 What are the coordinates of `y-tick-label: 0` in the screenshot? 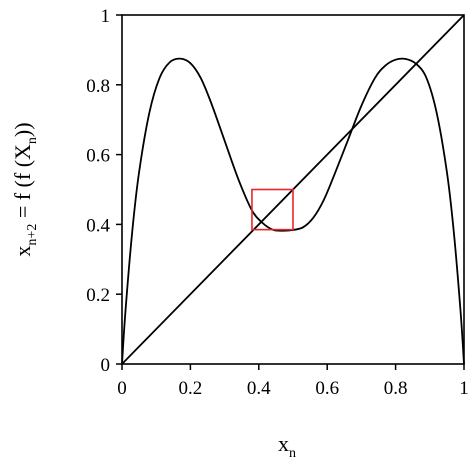 It's located at (106, 365).